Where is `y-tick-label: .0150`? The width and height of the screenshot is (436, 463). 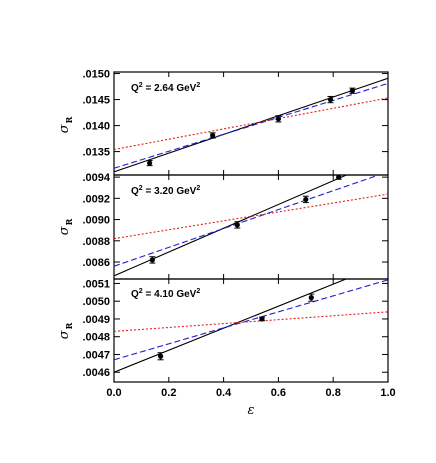
y-tick-label: .0150 is located at coordinates (96, 75).